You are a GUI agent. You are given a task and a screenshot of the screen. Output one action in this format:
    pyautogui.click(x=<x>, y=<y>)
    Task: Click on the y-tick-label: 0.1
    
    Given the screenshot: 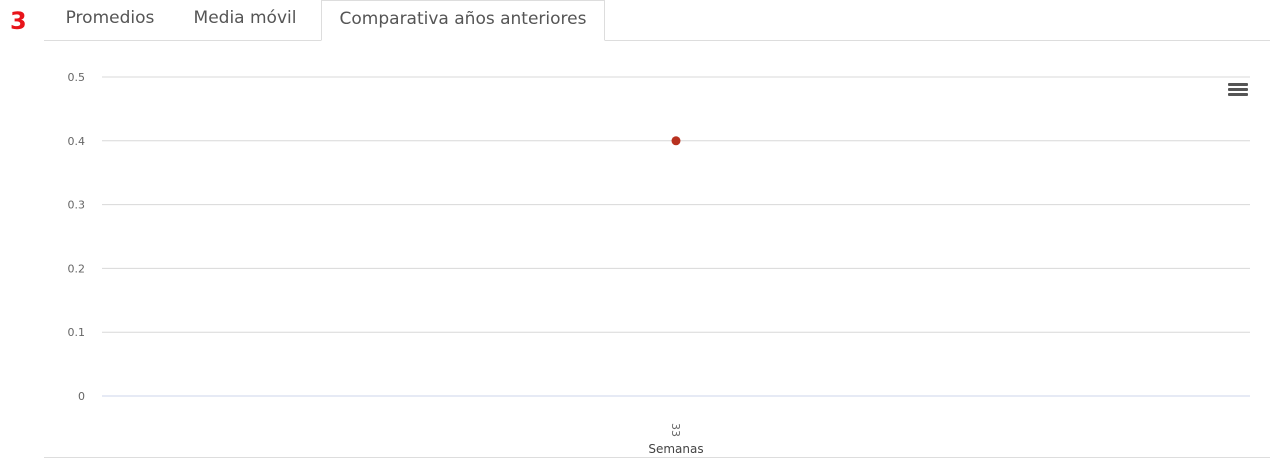 What is the action you would take?
    pyautogui.click(x=77, y=332)
    